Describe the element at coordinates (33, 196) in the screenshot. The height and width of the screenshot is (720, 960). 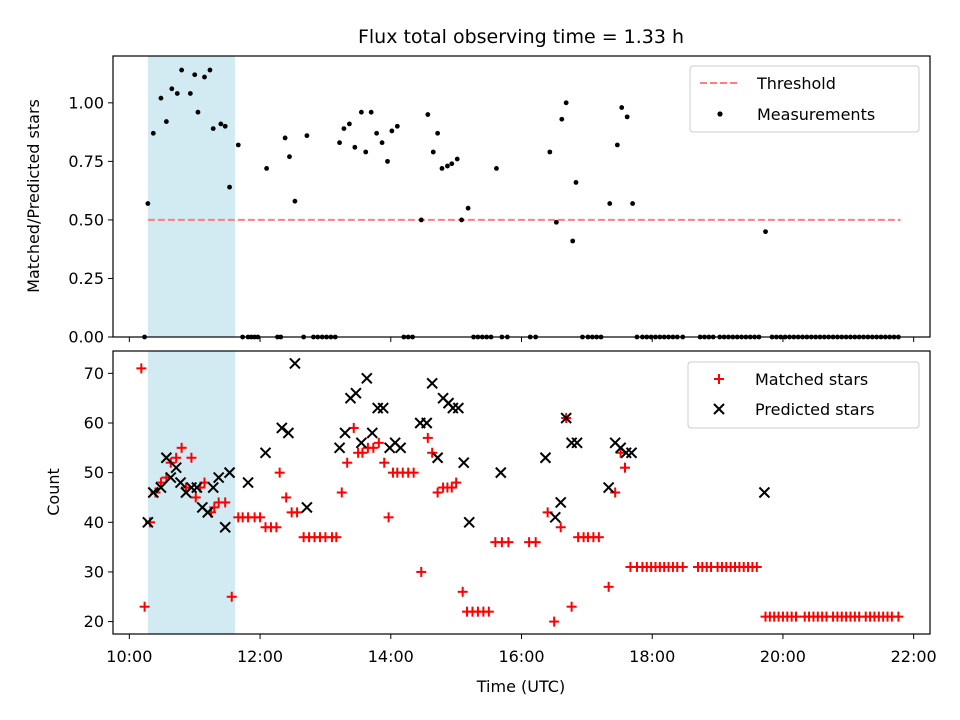
I see `top-y-axis-label: Matched/Predicted stars` at that location.